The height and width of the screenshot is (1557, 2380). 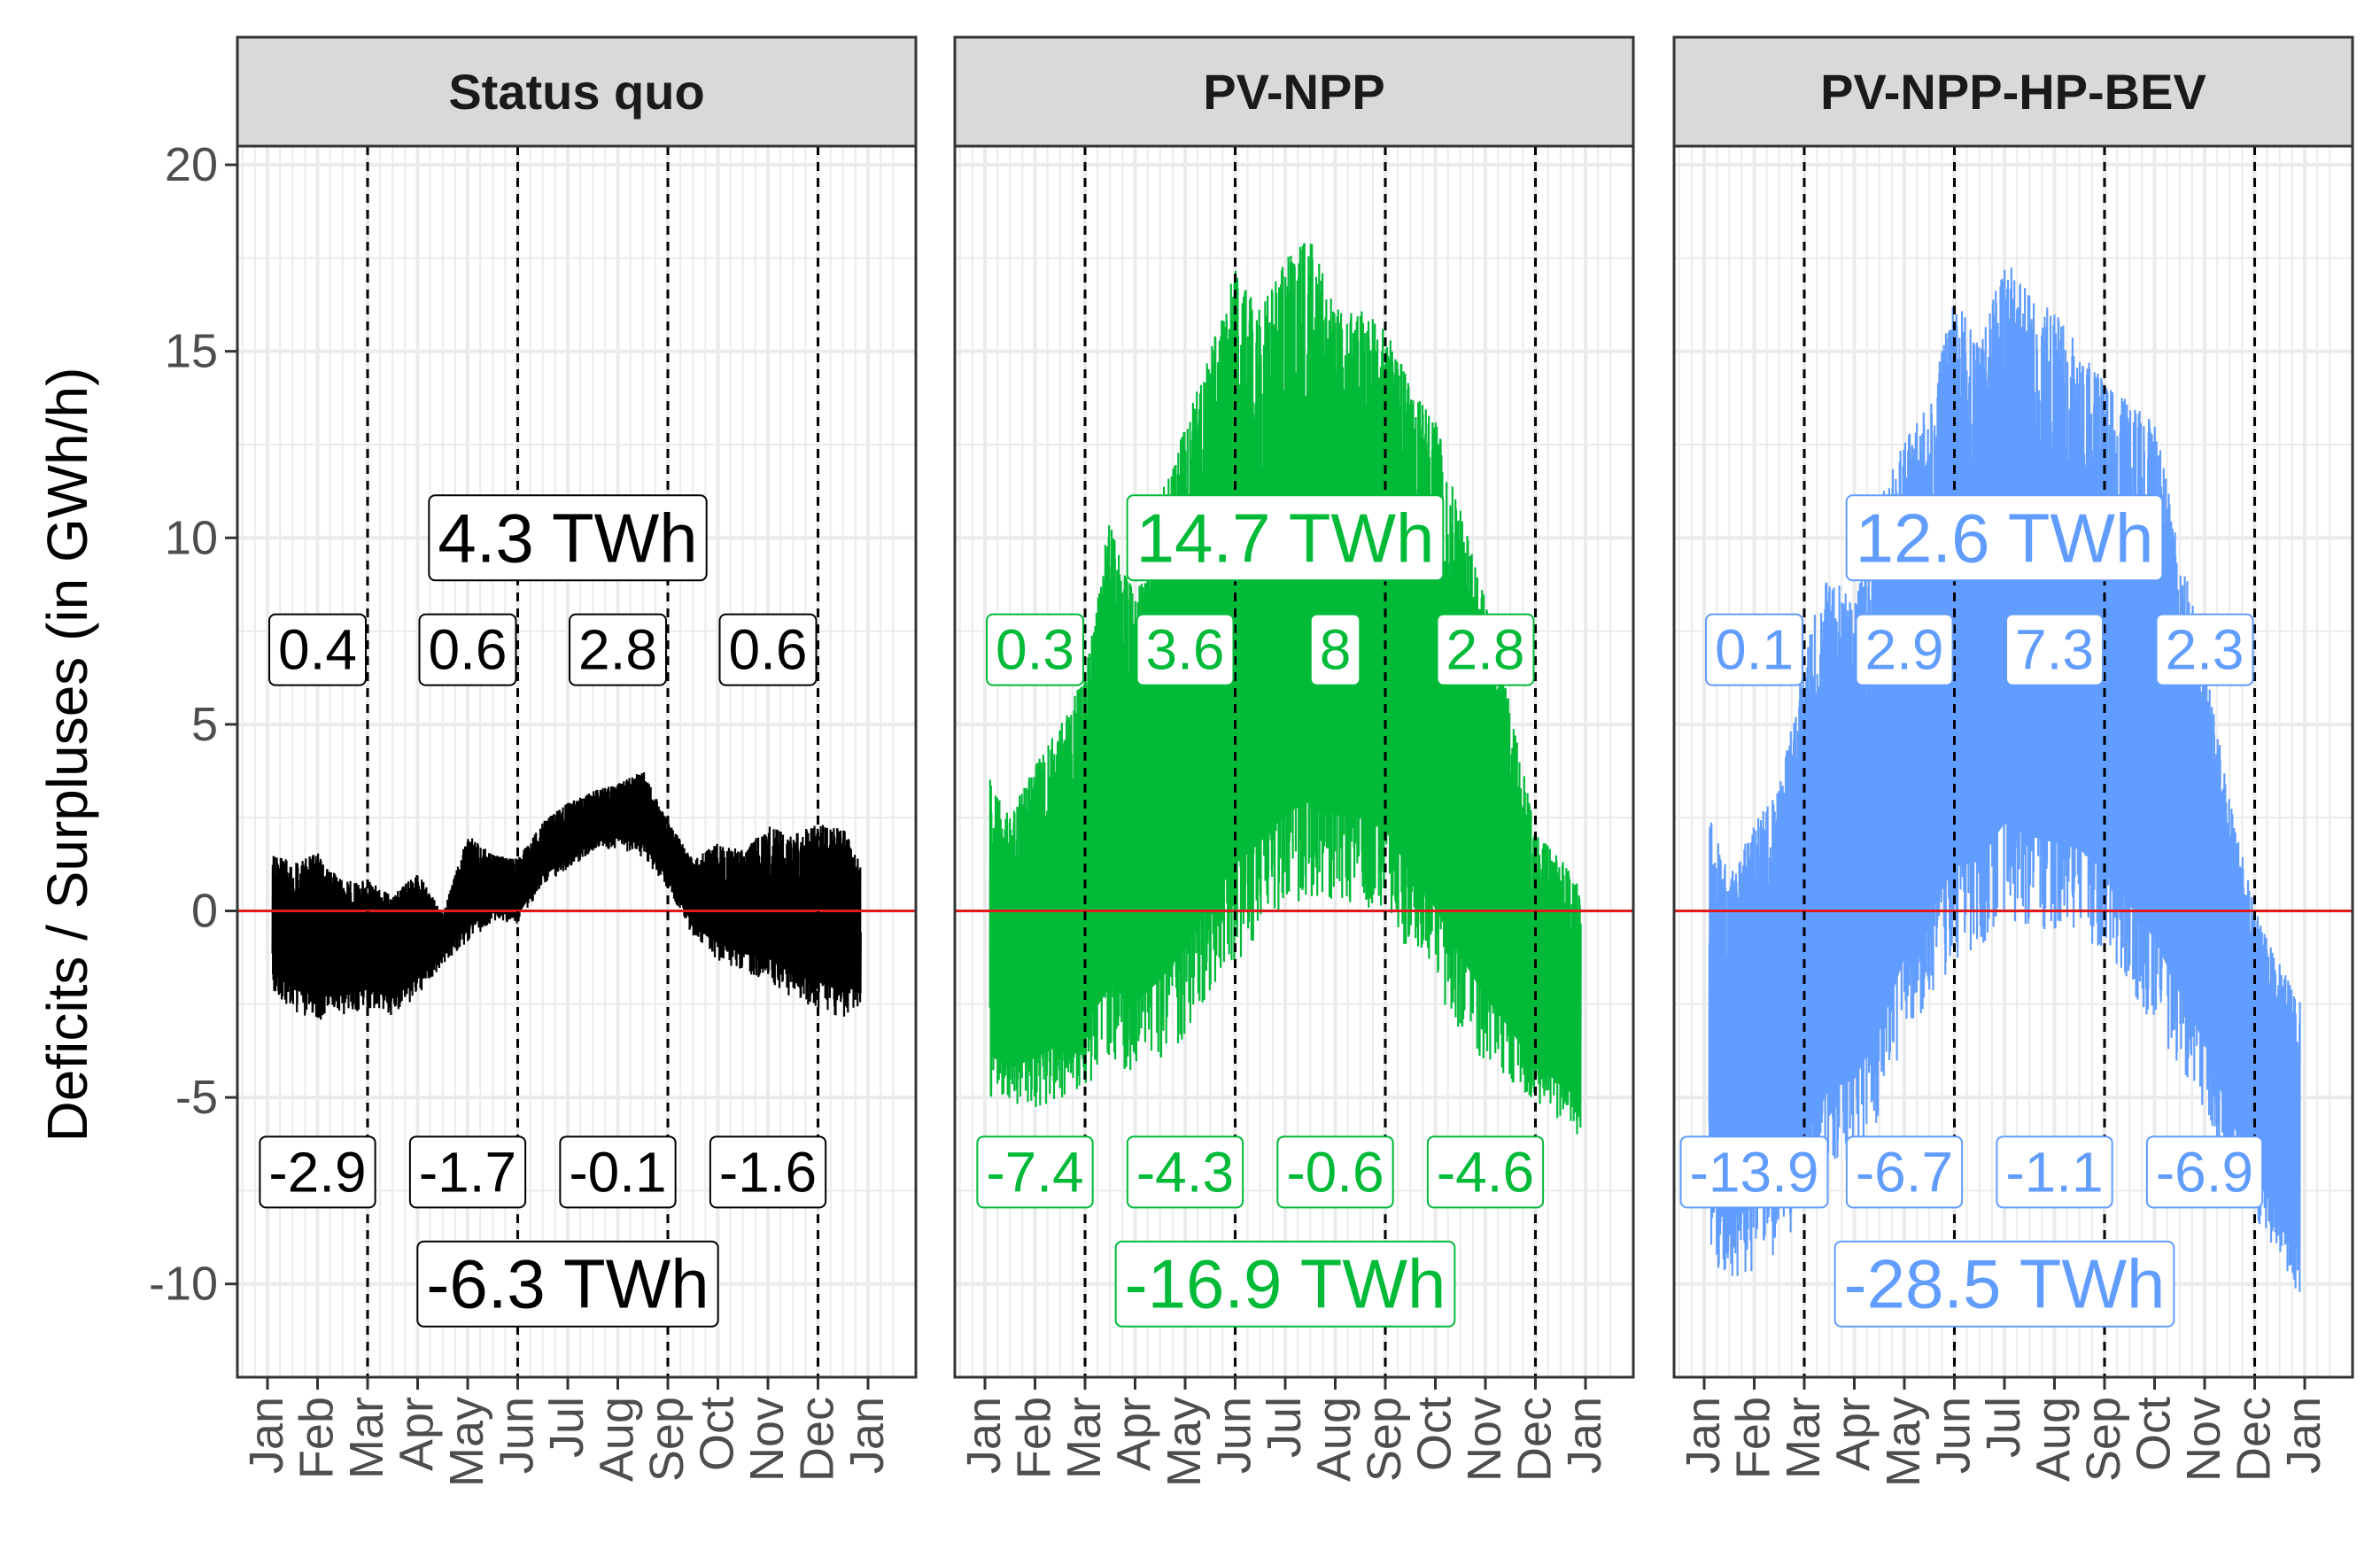 I want to click on total-surplus-label-text: 12.6 TWh, so click(x=2005, y=538).